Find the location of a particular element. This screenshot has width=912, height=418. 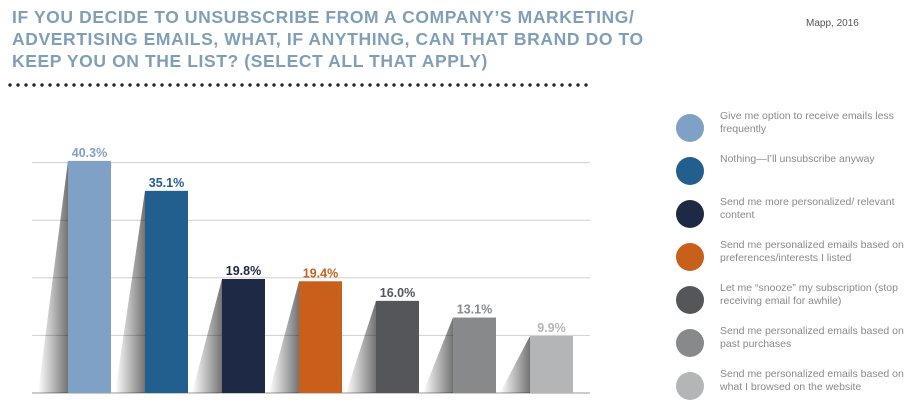

dotted-divider is located at coordinates (298, 85).